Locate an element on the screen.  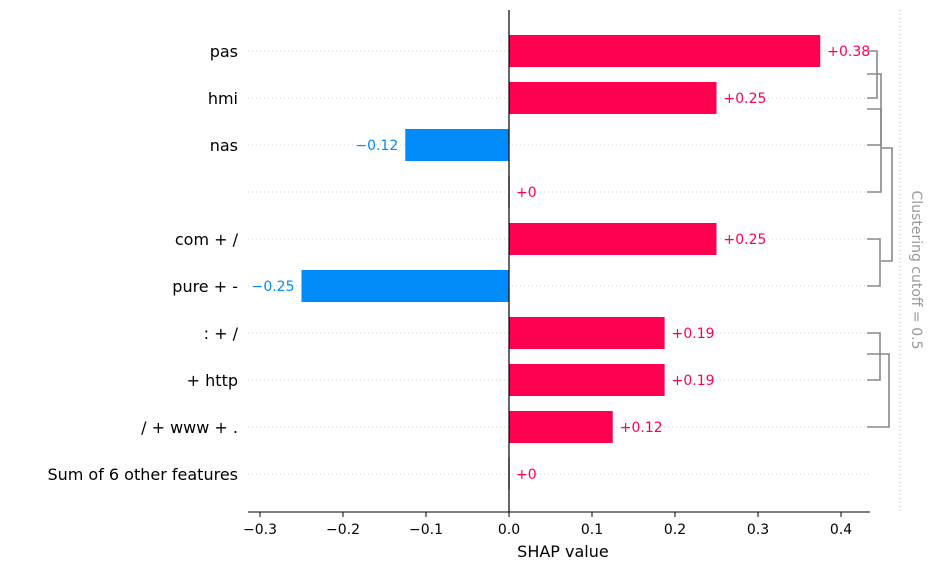
x-tick-label-3: 0.0 is located at coordinates (509, 530).